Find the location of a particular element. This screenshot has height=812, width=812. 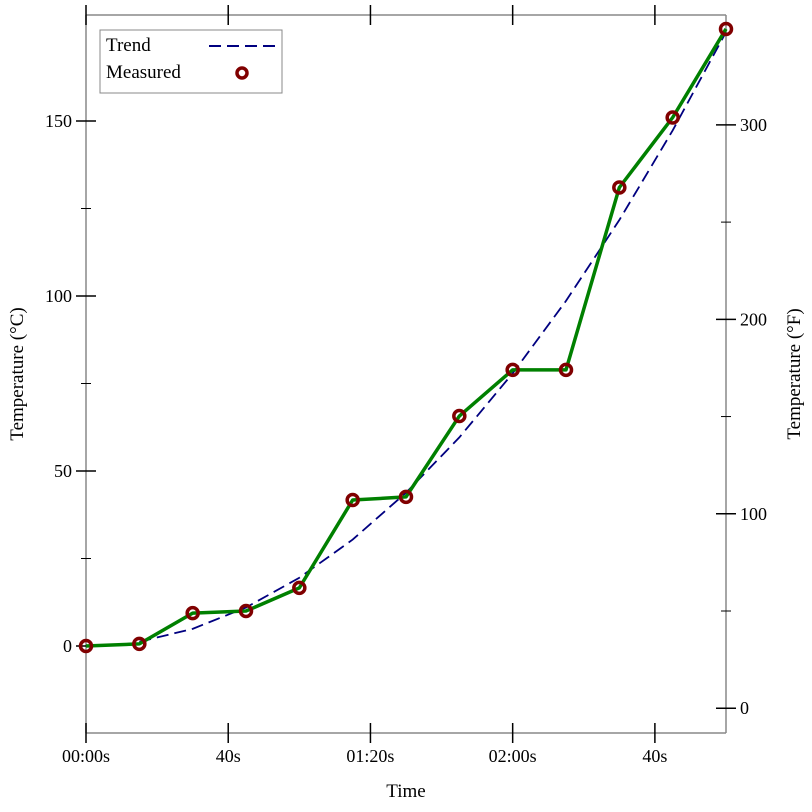

y-tick-label: 100 is located at coordinates (58, 296).